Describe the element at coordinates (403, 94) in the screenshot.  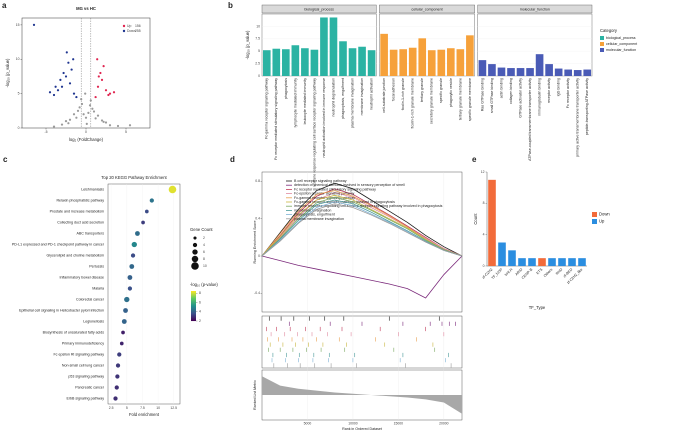
I see `x-tick-label: ficolin-1-rich granule` at that location.